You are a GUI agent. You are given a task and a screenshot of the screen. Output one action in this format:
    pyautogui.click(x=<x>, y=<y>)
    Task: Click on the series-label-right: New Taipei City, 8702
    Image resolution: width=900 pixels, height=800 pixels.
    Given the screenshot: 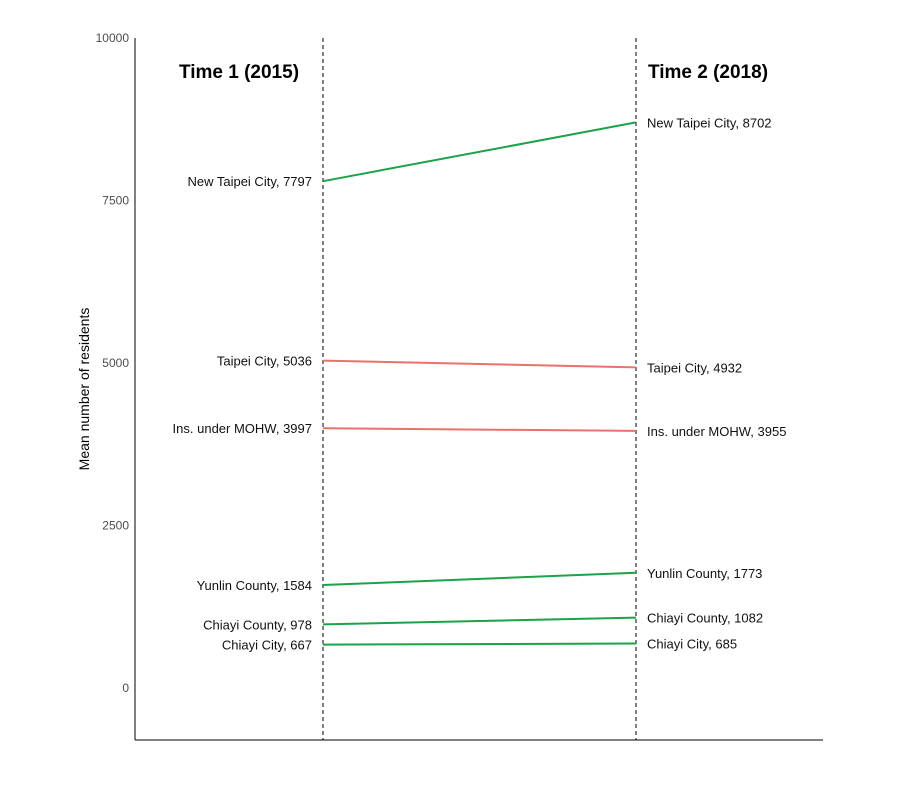 What is the action you would take?
    pyautogui.click(x=709, y=122)
    